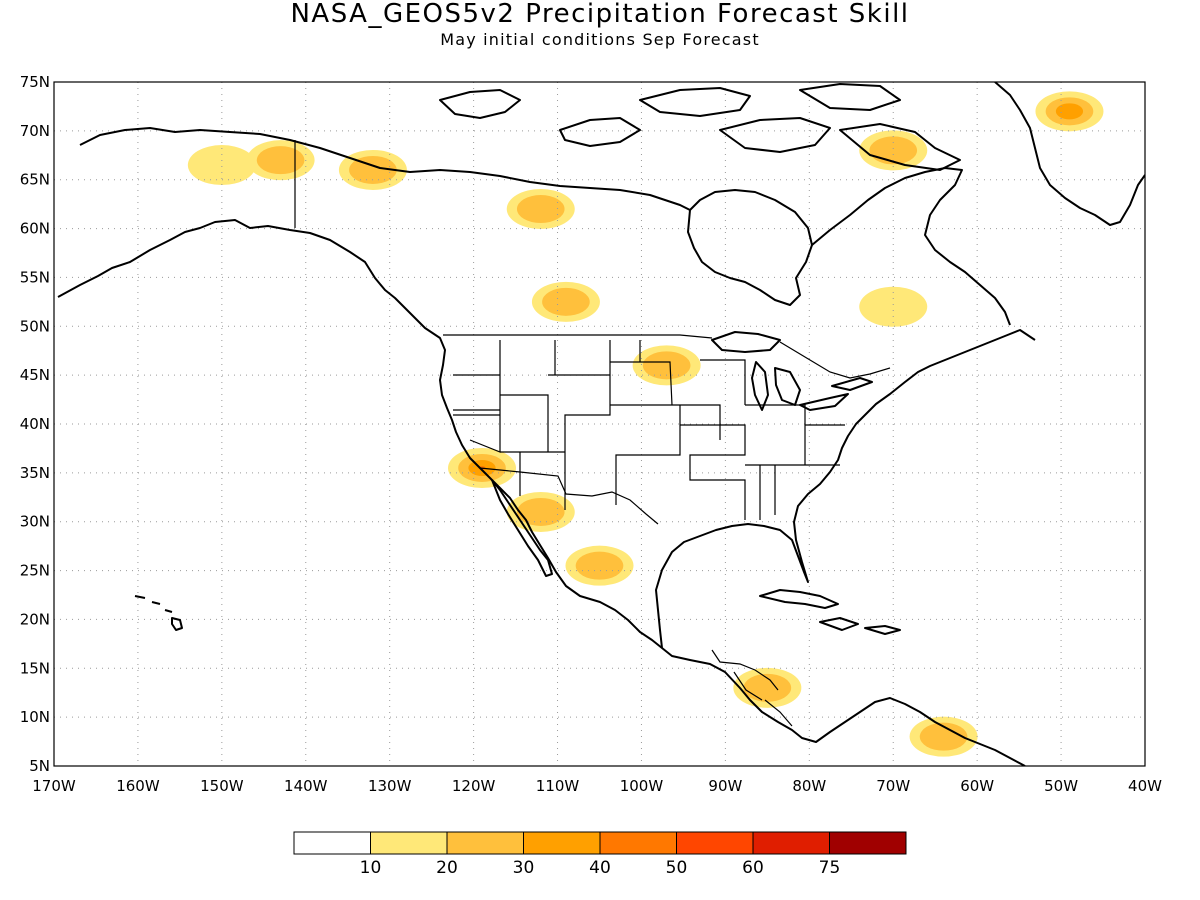  What do you see at coordinates (569, 496) in the screenshot?
I see `border-us-mexico` at bounding box center [569, 496].